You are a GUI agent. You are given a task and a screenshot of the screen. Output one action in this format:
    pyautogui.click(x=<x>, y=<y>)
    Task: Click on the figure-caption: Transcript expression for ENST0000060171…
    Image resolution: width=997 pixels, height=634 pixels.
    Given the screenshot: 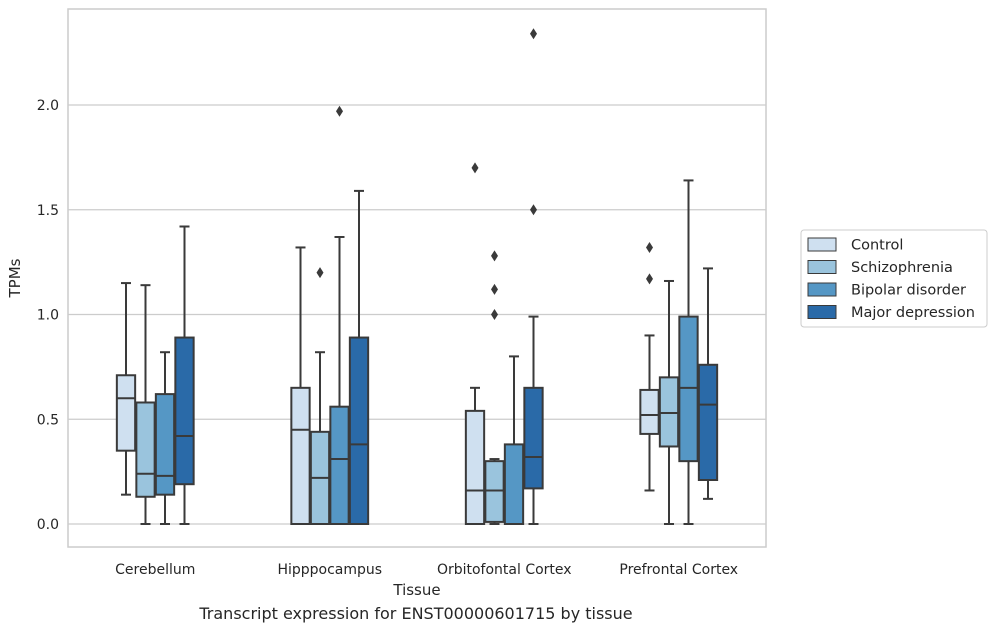 What is the action you would take?
    pyautogui.click(x=416, y=613)
    